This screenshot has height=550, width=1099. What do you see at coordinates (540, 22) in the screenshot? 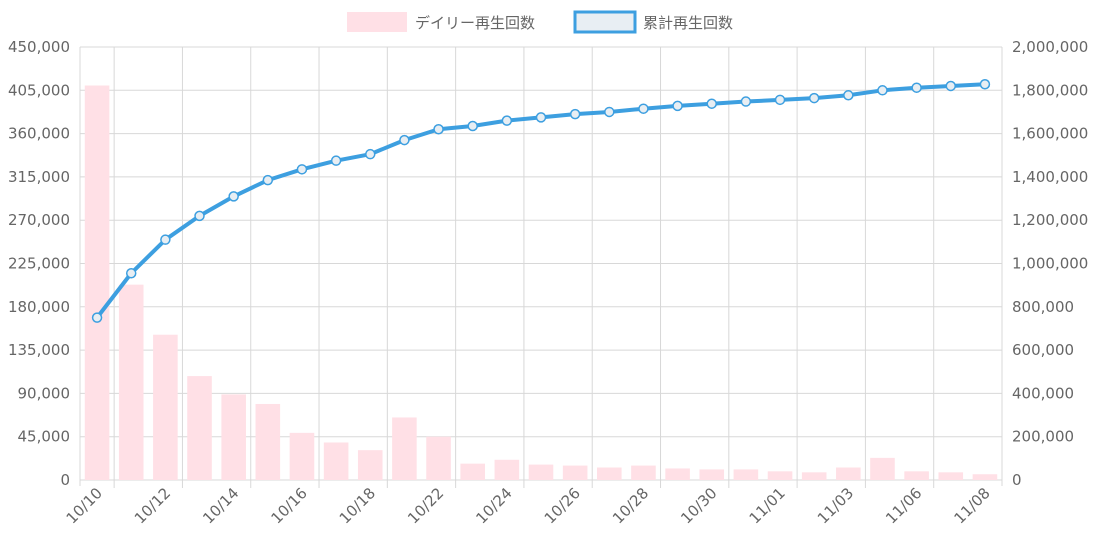
I see `legend: デイリー再生回数 累計再生回数` at bounding box center [540, 22].